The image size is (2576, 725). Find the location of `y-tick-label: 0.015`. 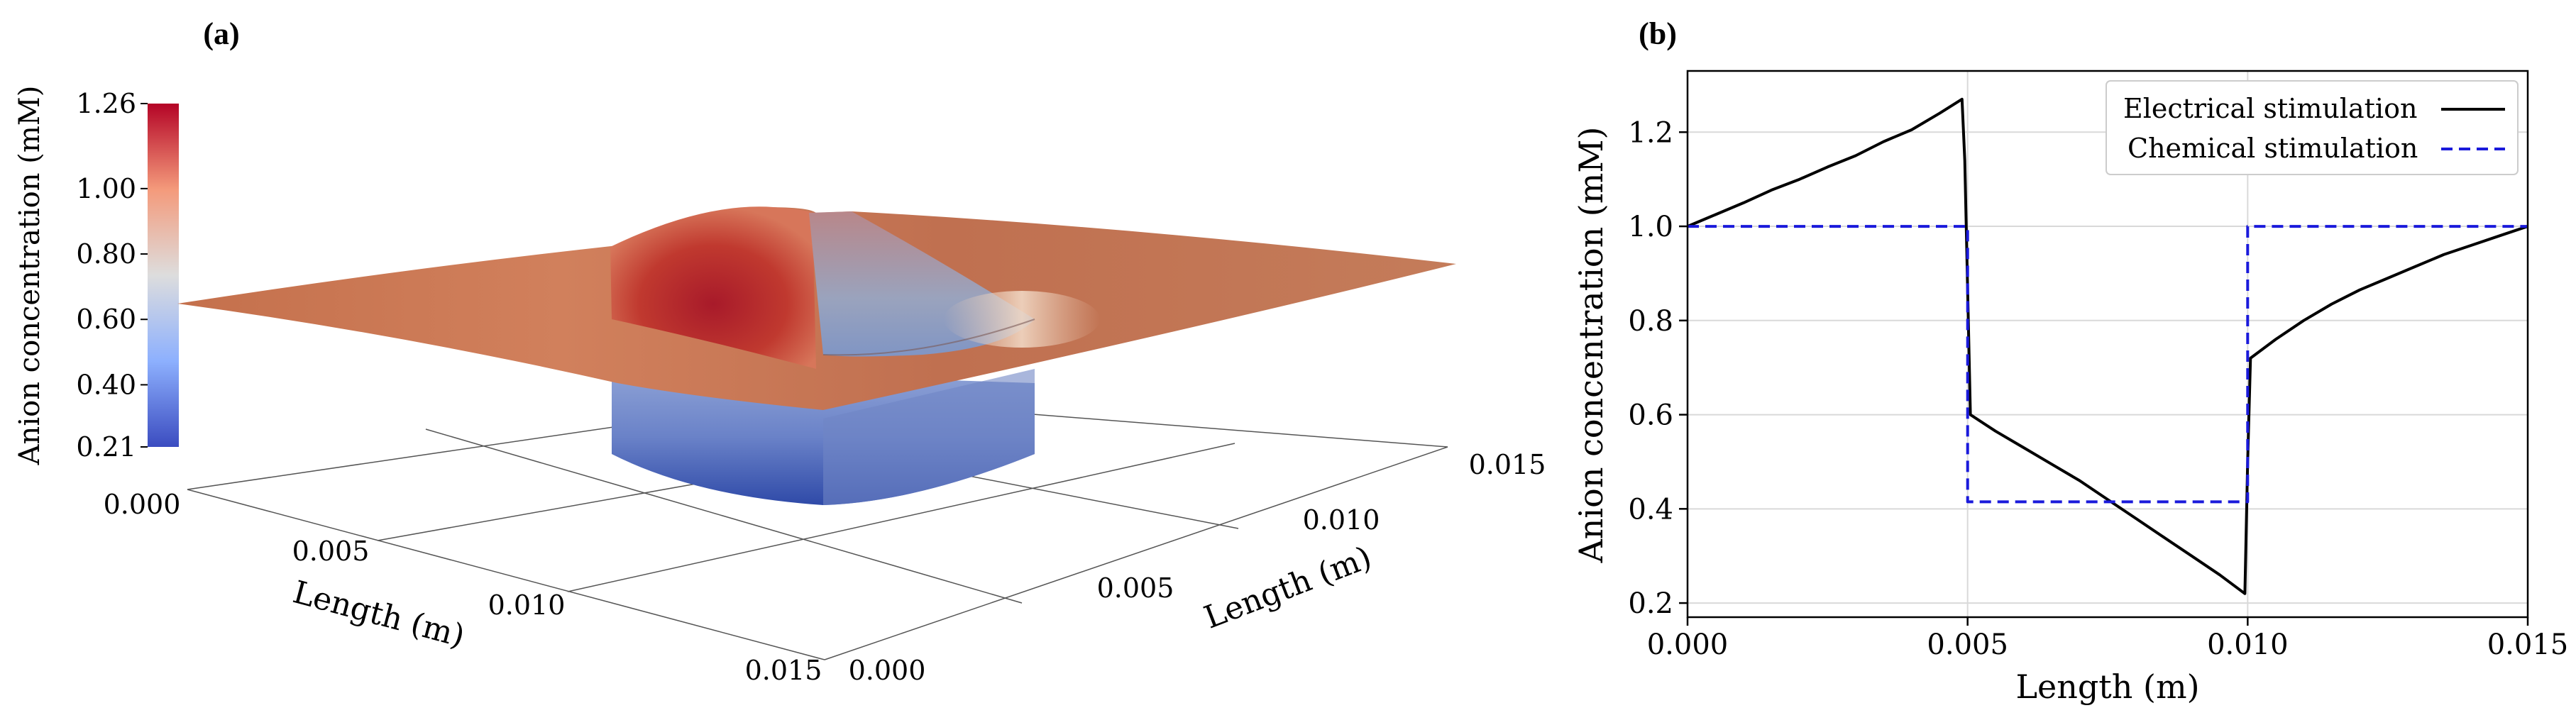

y-tick-label: 0.015 is located at coordinates (1507, 465).